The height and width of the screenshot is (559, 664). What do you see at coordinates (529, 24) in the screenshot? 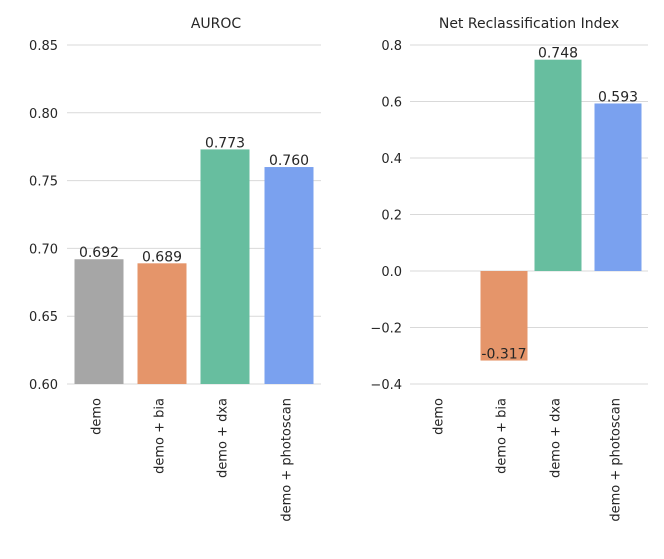
I see `nri-title: Net Reclassification Index` at bounding box center [529, 24].